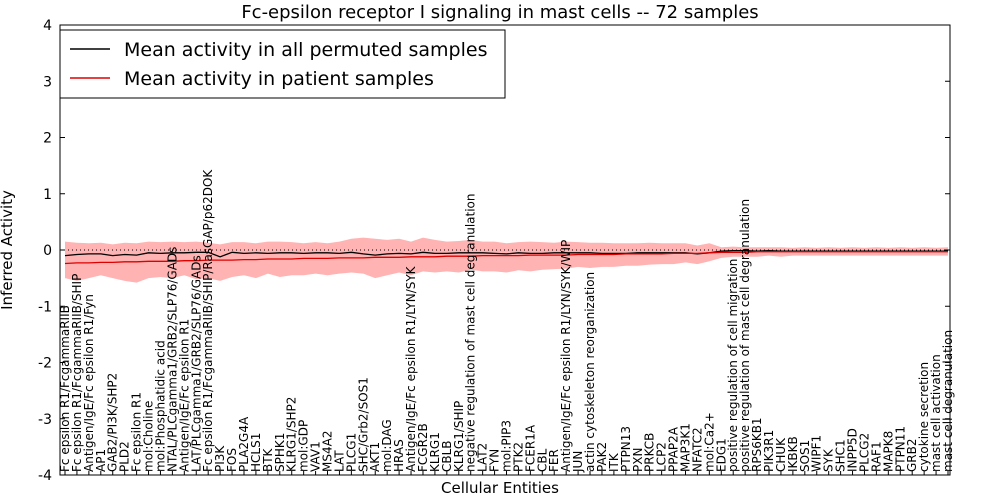  Describe the element at coordinates (686, 447) in the screenshot. I see `x-entity-label: MAP3K1` at that location.